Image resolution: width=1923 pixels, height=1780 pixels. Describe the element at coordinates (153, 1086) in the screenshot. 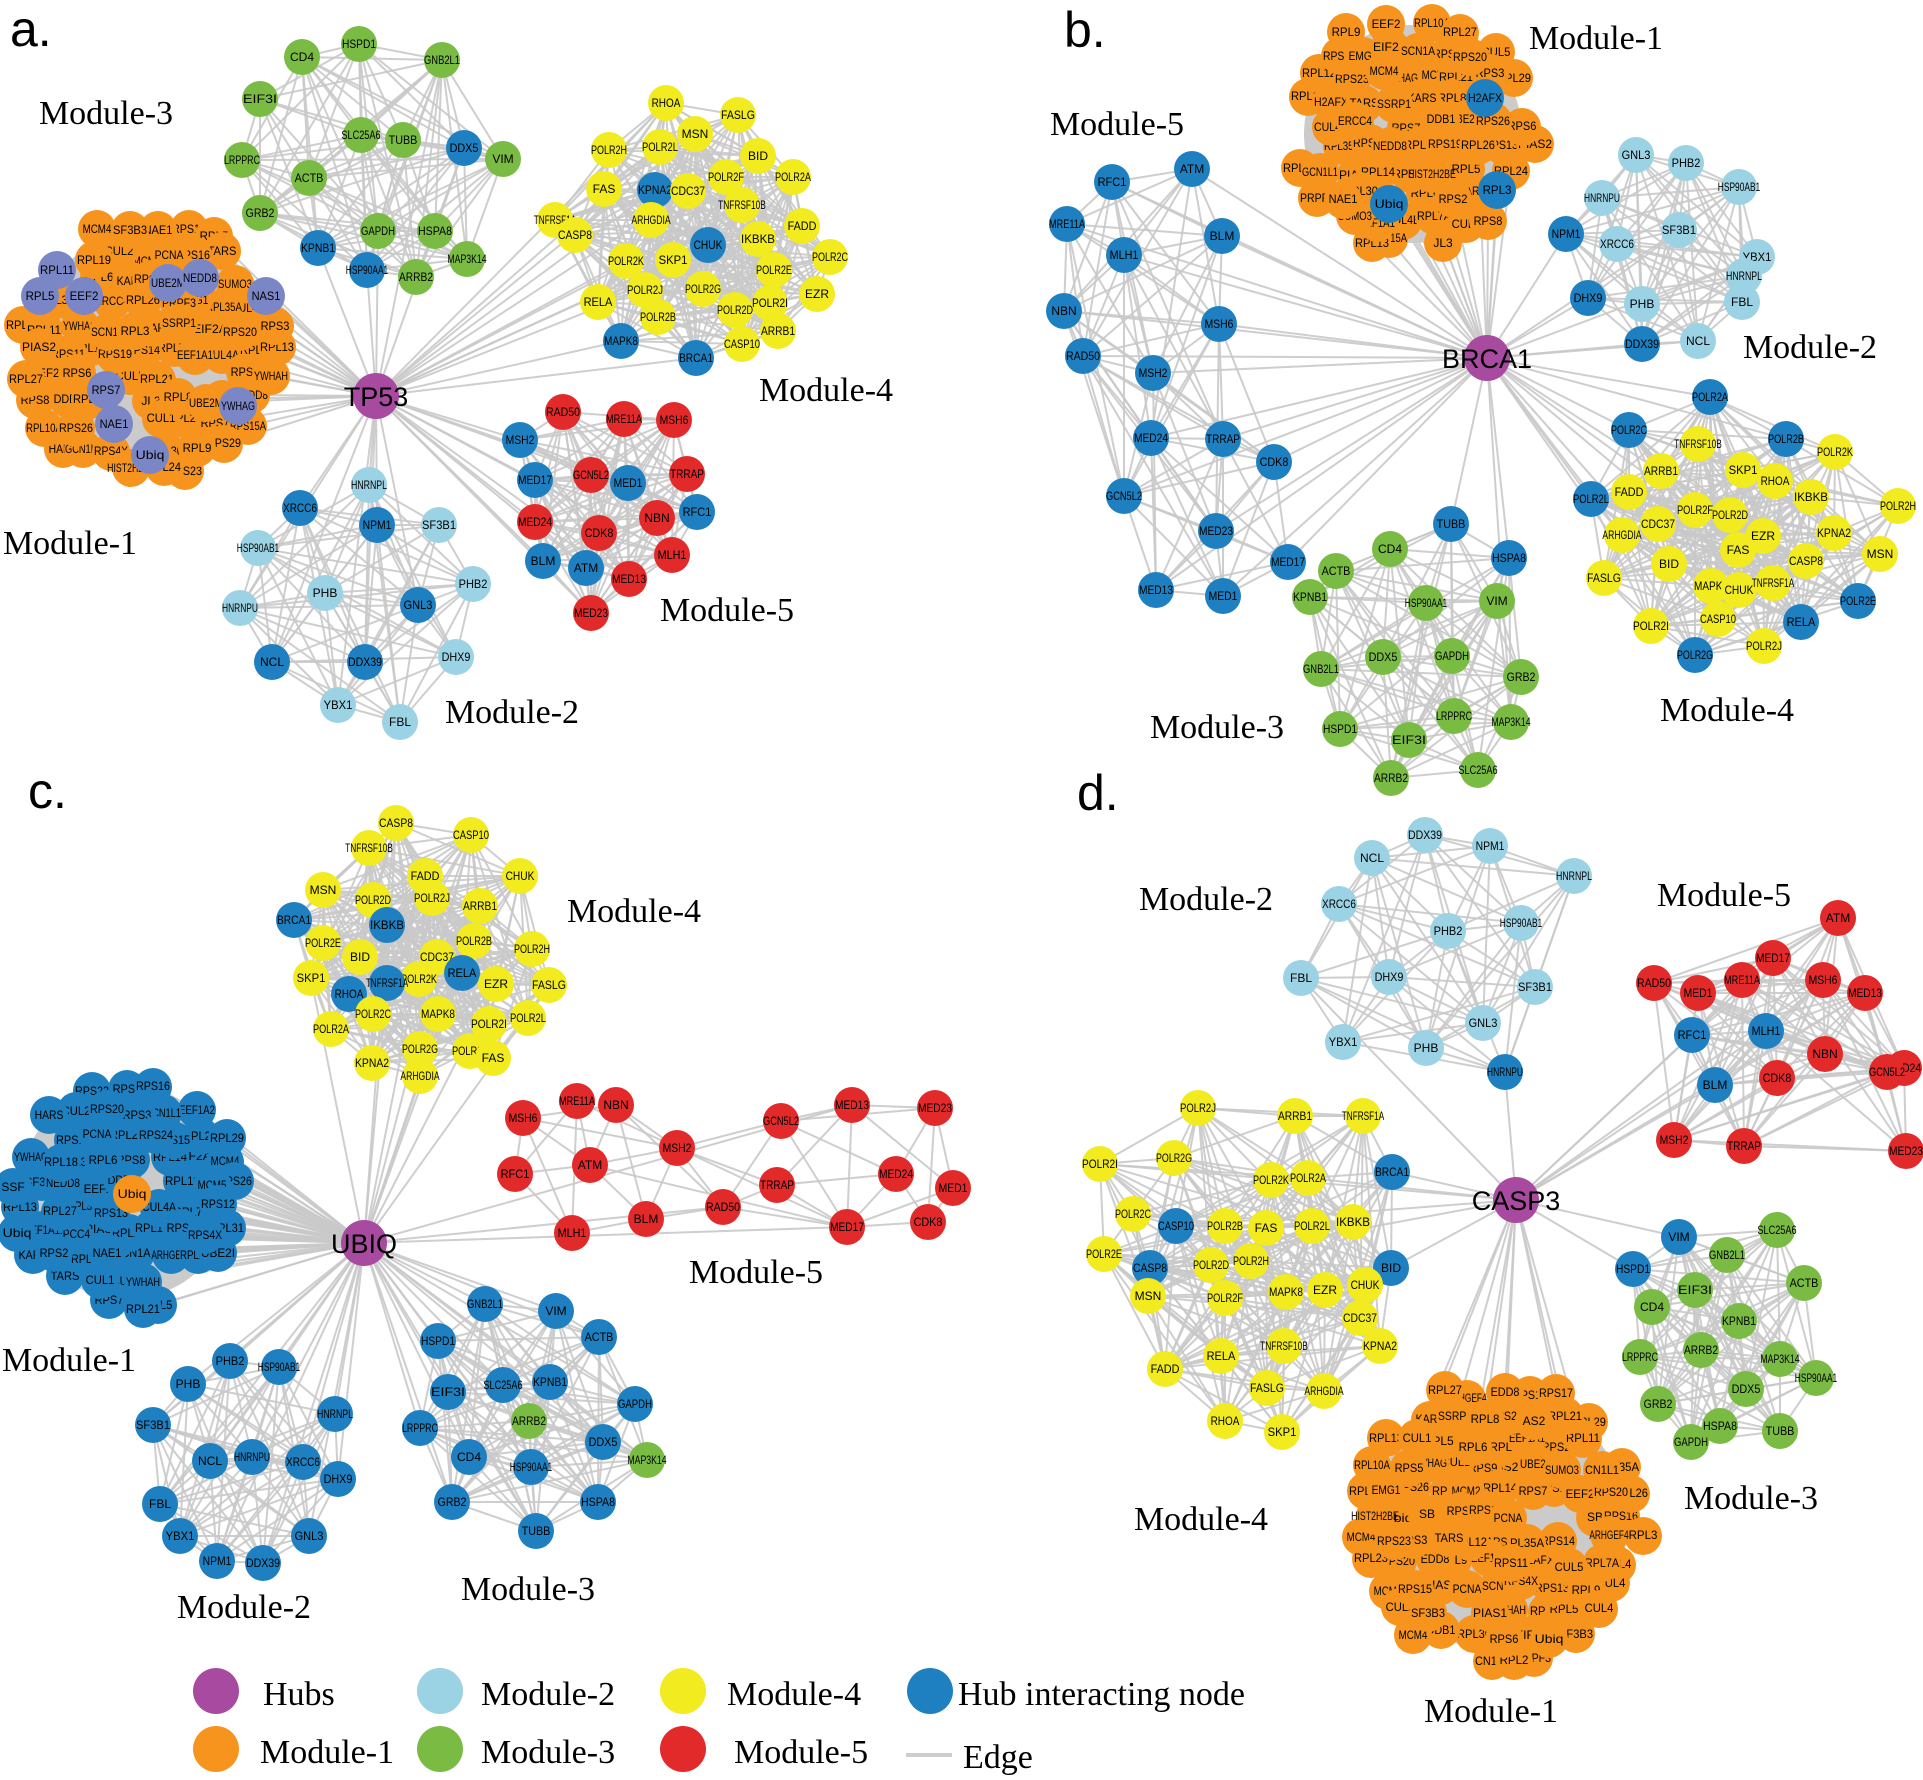

I see `svg-text: RPS16` at that location.